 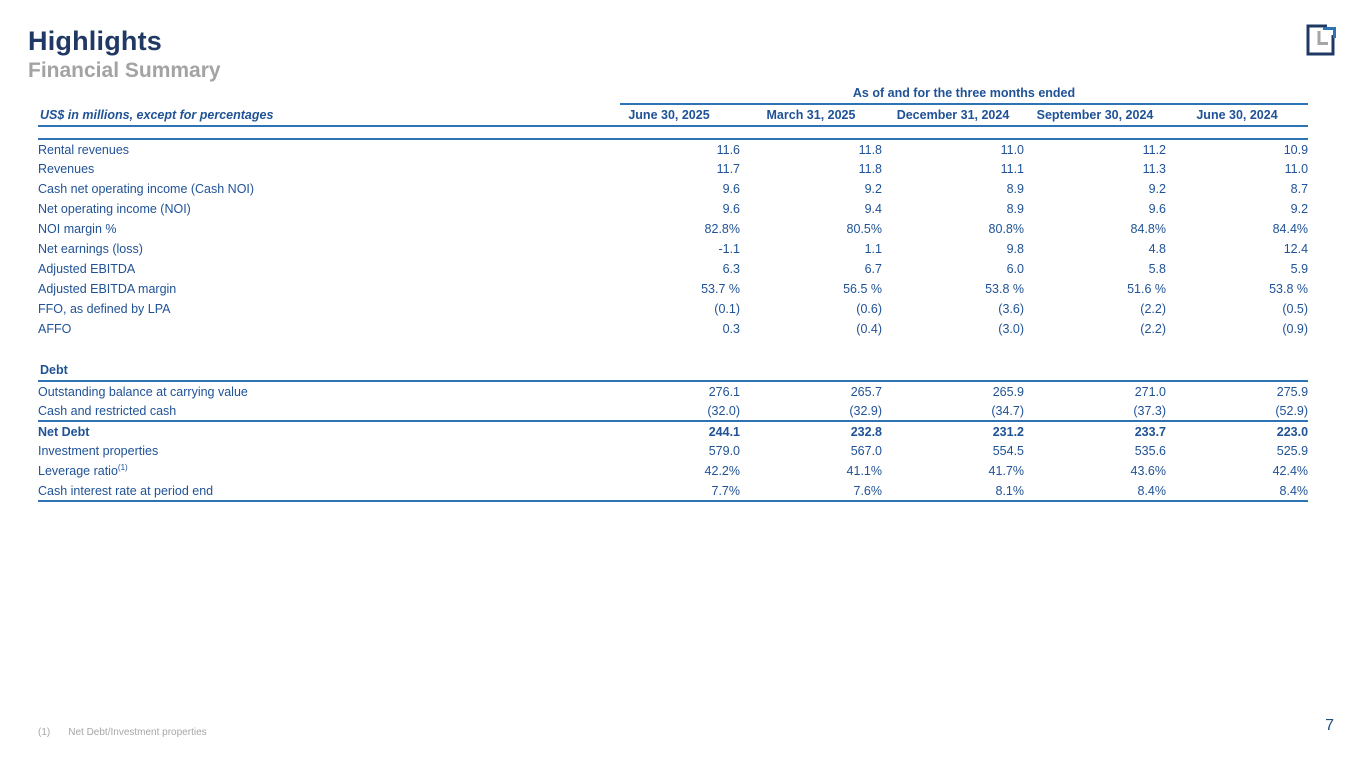 I want to click on table-cell: 11.6, so click(x=728, y=149).